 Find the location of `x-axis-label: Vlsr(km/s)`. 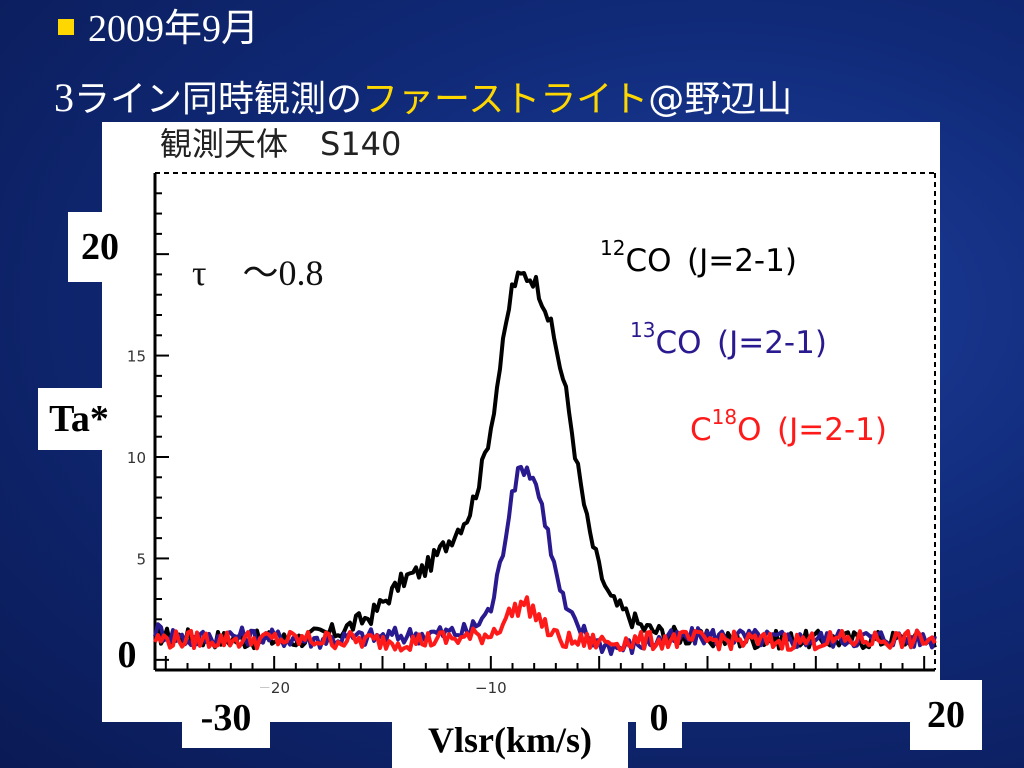

x-axis-label: Vlsr(km/s) is located at coordinates (510, 740).